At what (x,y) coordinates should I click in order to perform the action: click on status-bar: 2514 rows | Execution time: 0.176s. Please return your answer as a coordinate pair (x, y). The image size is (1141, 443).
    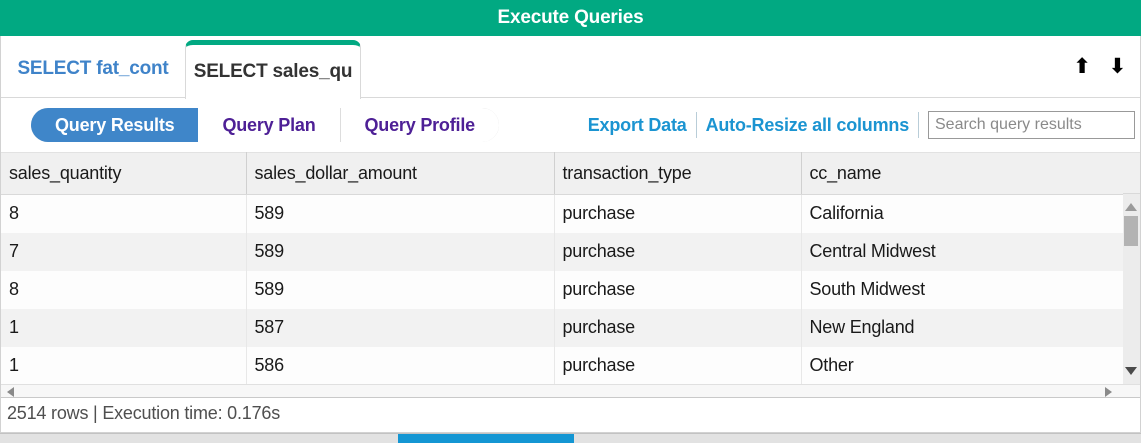
    Looking at the image, I should click on (570, 413).